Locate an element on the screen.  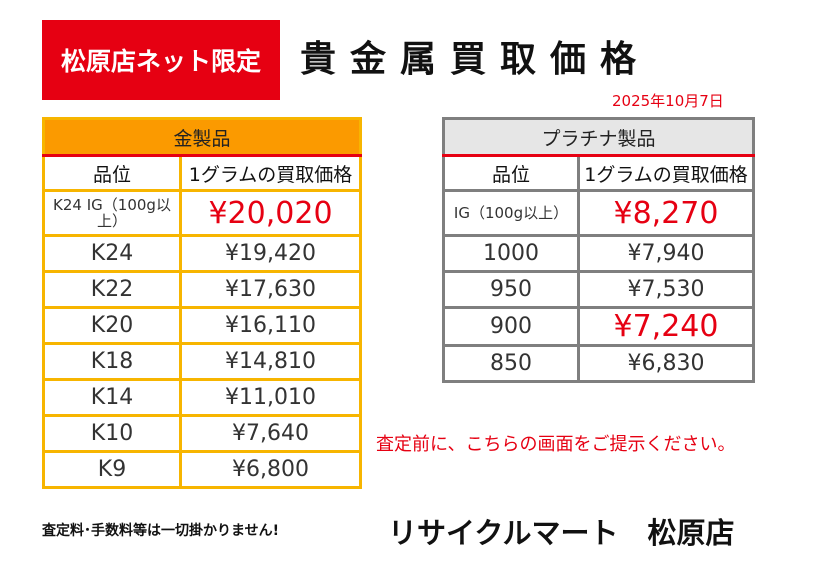
price-row: K18 ¥14,810 is located at coordinates (202, 361).